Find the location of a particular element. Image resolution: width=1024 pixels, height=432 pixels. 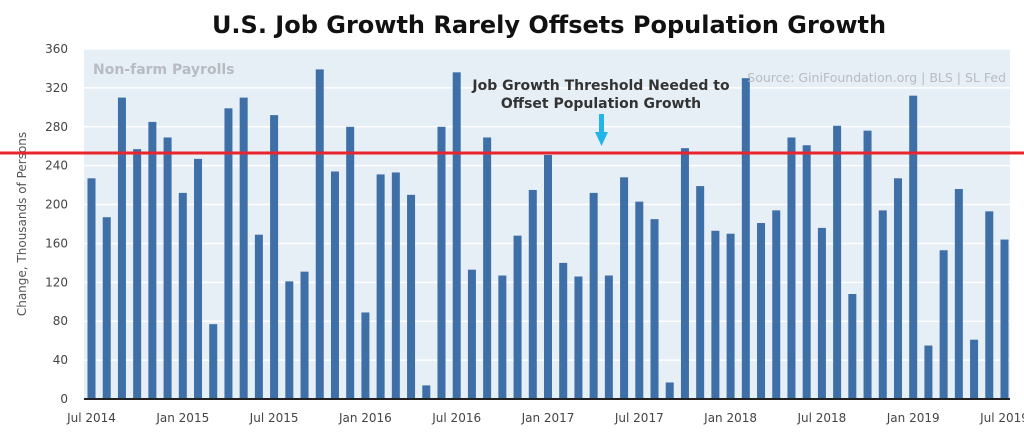

x-tick-label: Jul 2019 is located at coordinates (1001, 418).